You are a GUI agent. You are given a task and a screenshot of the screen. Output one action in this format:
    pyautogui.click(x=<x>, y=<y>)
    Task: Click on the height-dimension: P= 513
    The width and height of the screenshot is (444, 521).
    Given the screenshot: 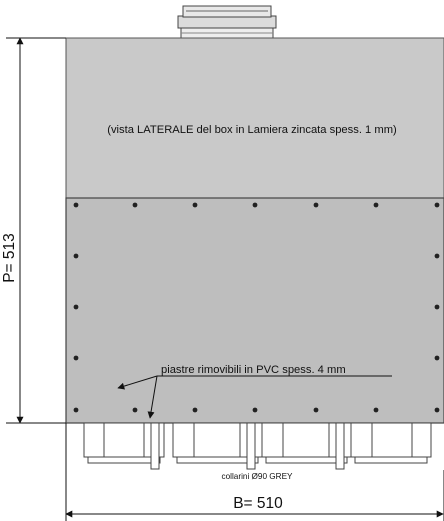 What is the action you would take?
    pyautogui.click(x=33, y=230)
    